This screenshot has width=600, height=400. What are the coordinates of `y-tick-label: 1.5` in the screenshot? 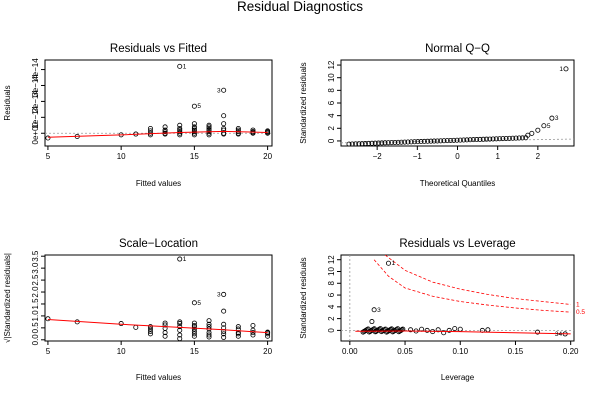 It's located at (35, 304).